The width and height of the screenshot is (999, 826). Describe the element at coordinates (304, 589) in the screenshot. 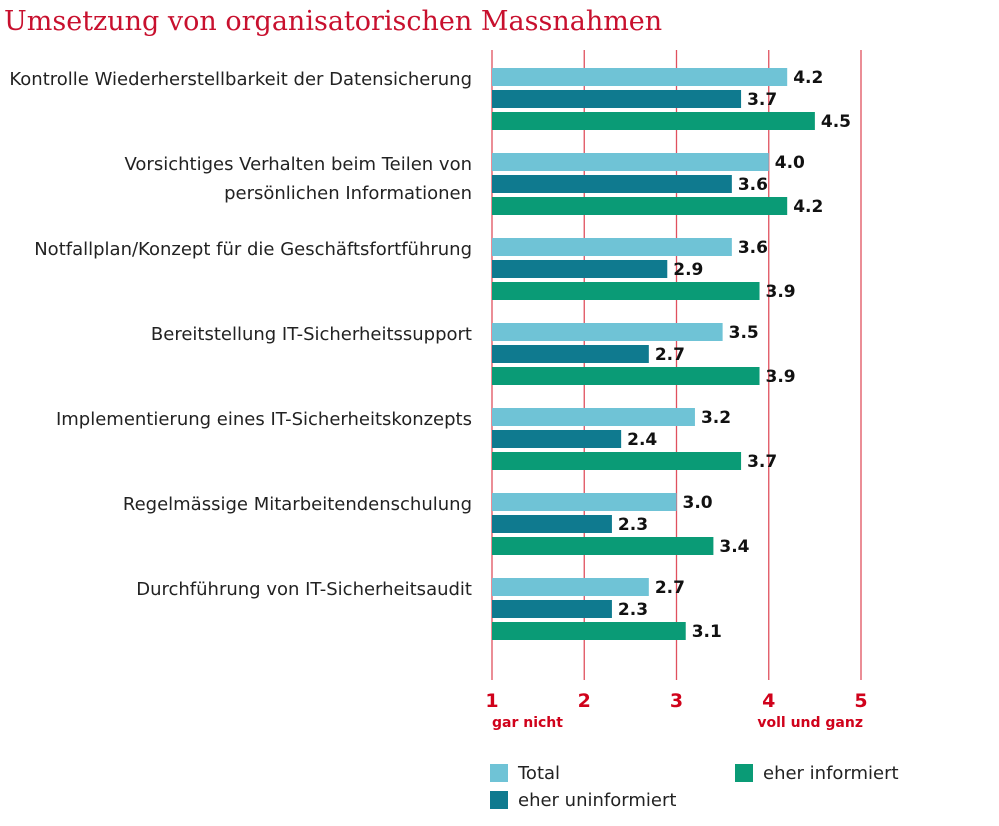

I see `category-label: Durchführung von IT-Sicherheitsaudit` at that location.